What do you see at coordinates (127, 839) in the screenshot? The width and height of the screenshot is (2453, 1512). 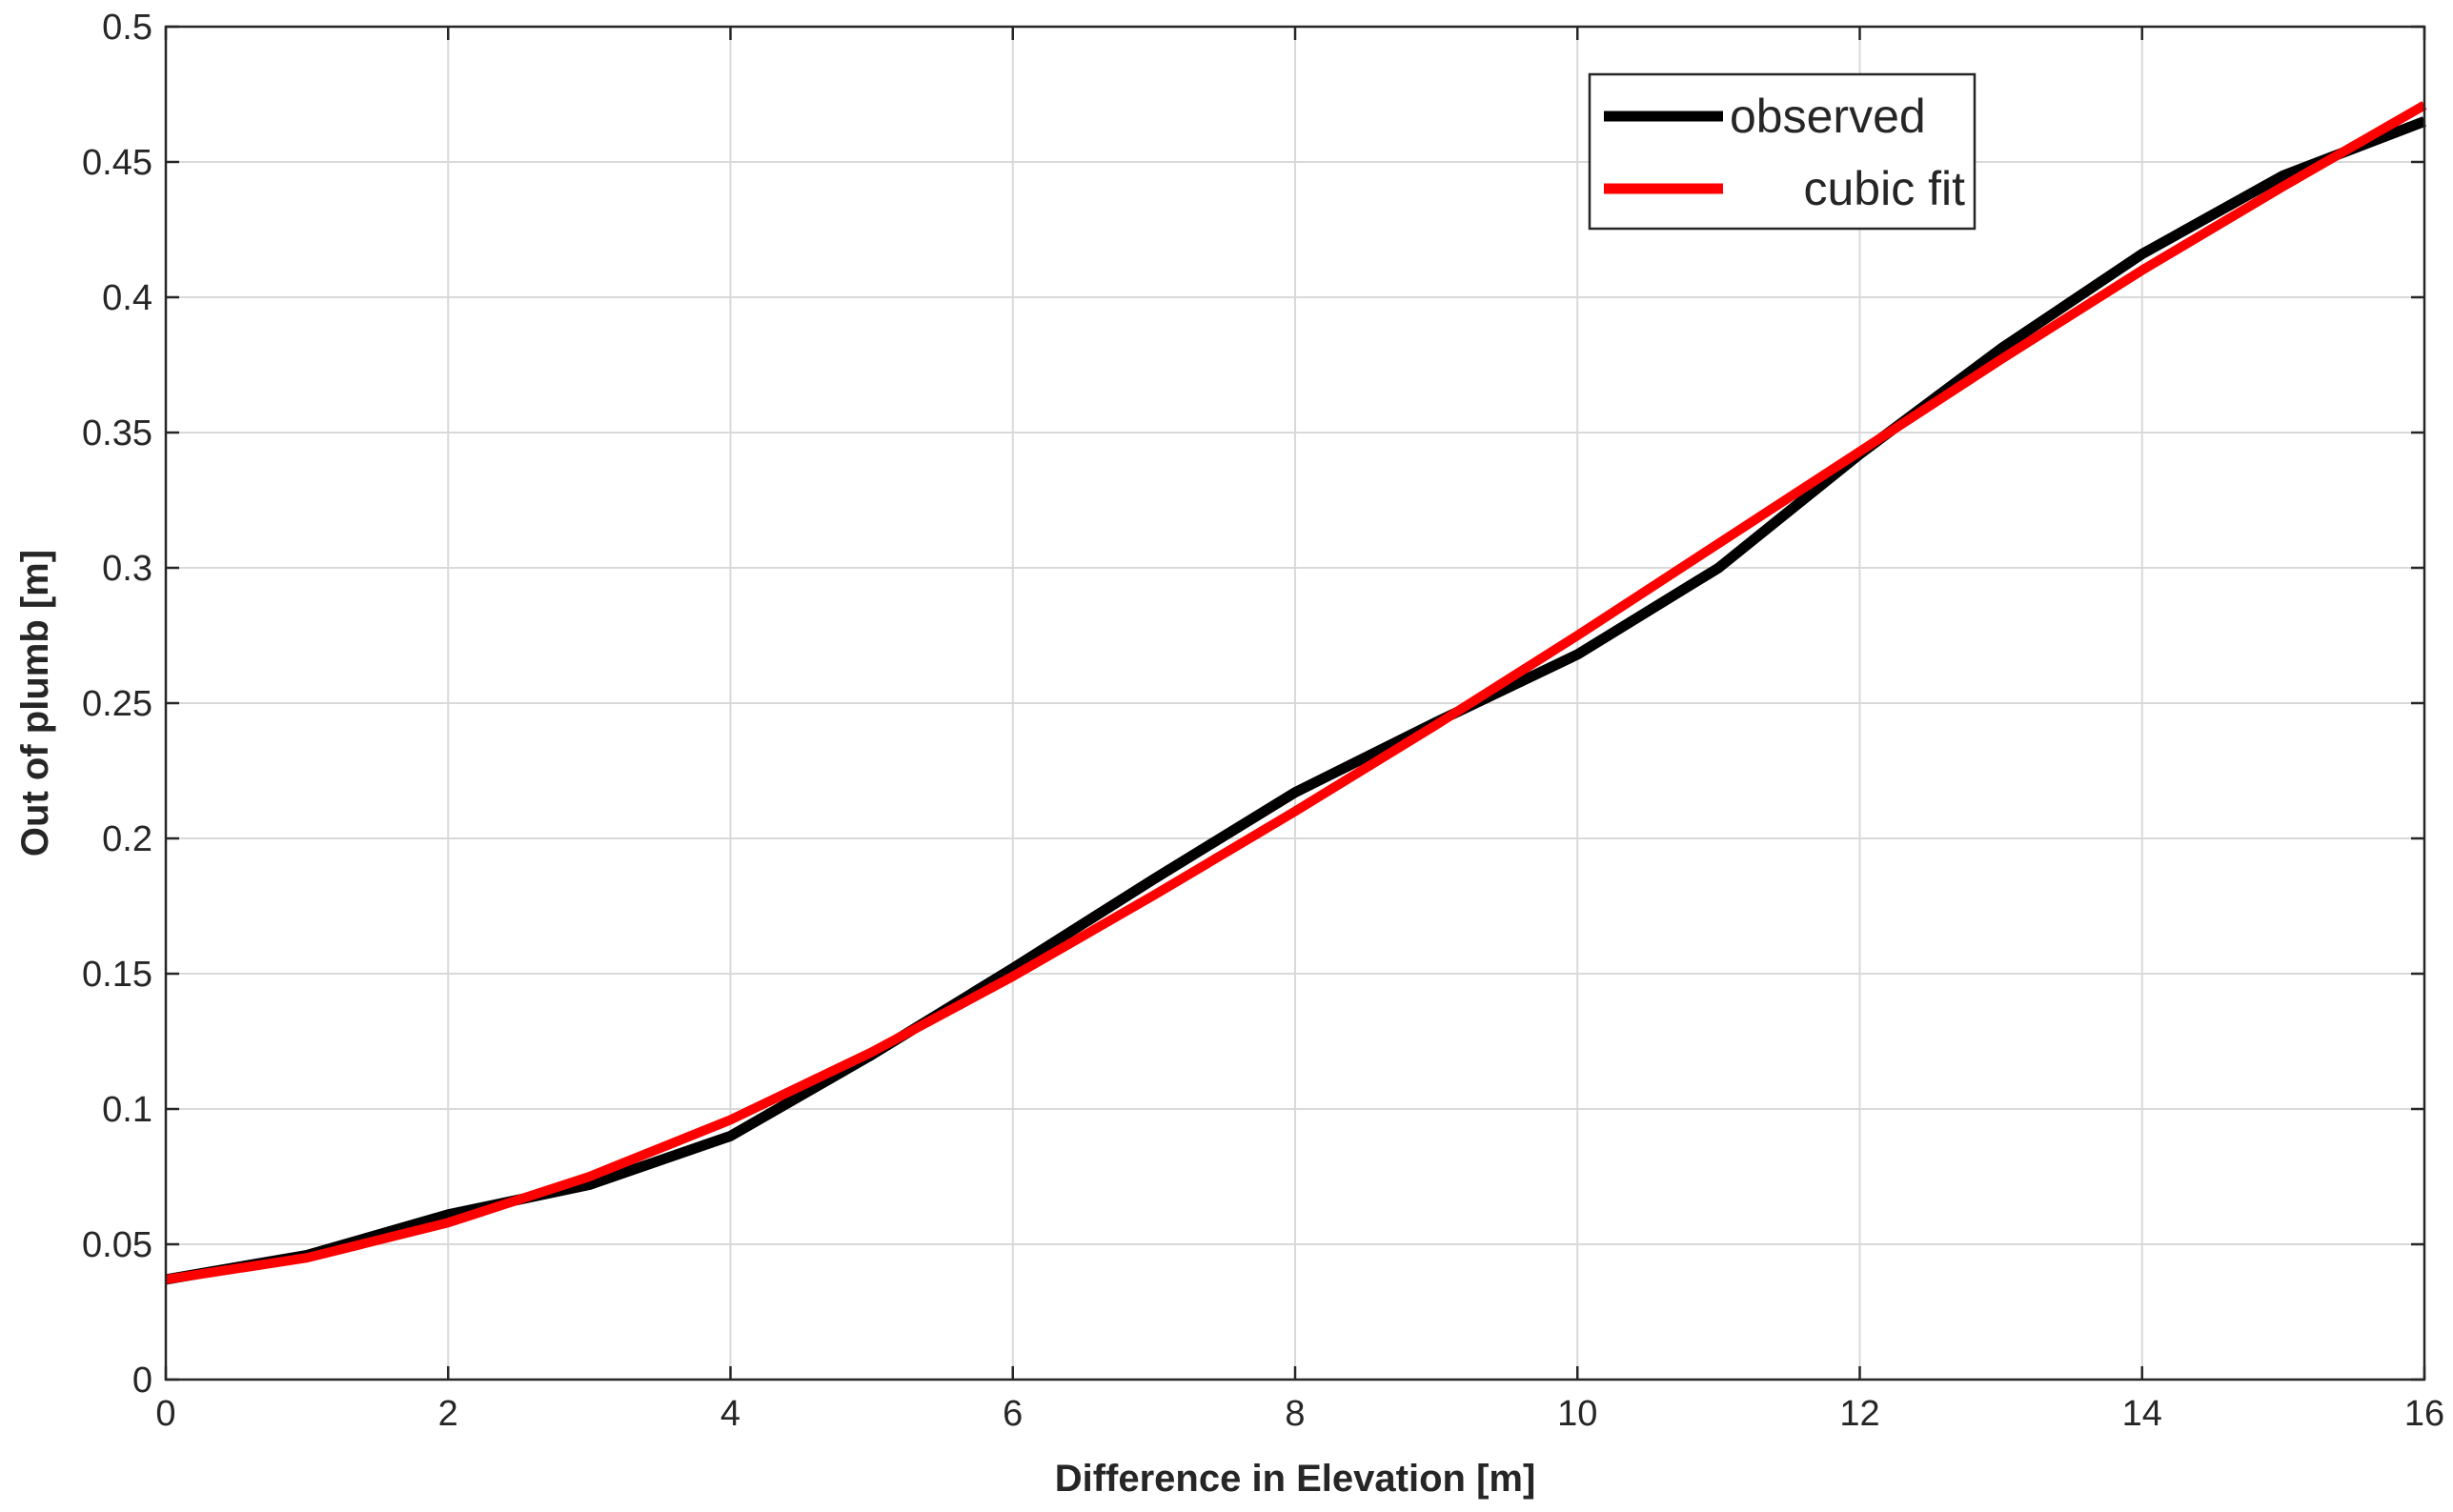 I see `y-tick-label: 0.2` at bounding box center [127, 839].